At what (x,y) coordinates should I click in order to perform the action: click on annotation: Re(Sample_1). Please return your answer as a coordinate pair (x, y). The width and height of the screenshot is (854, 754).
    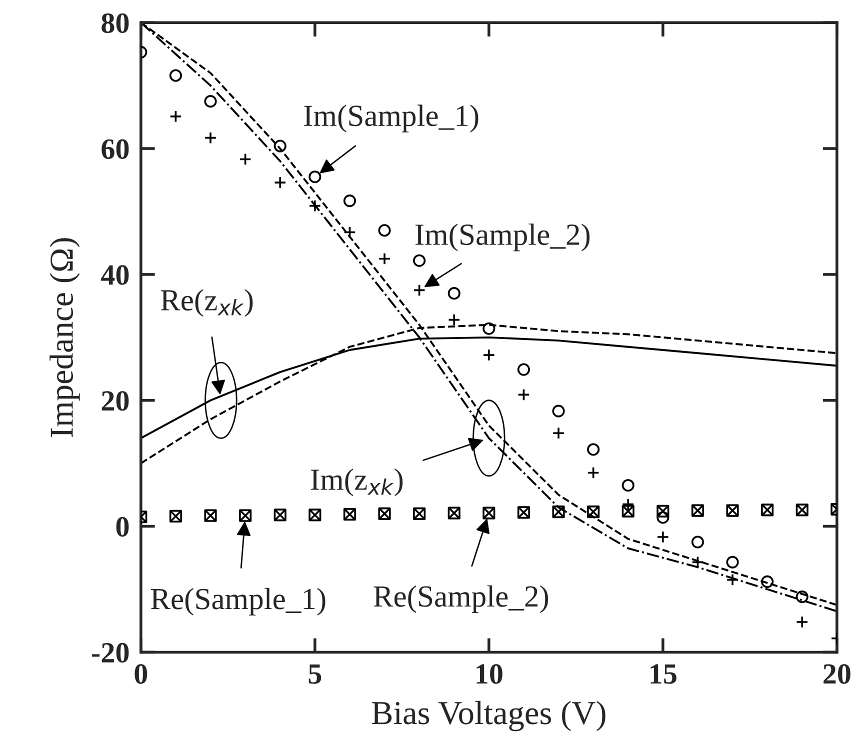
    Looking at the image, I should click on (238, 602).